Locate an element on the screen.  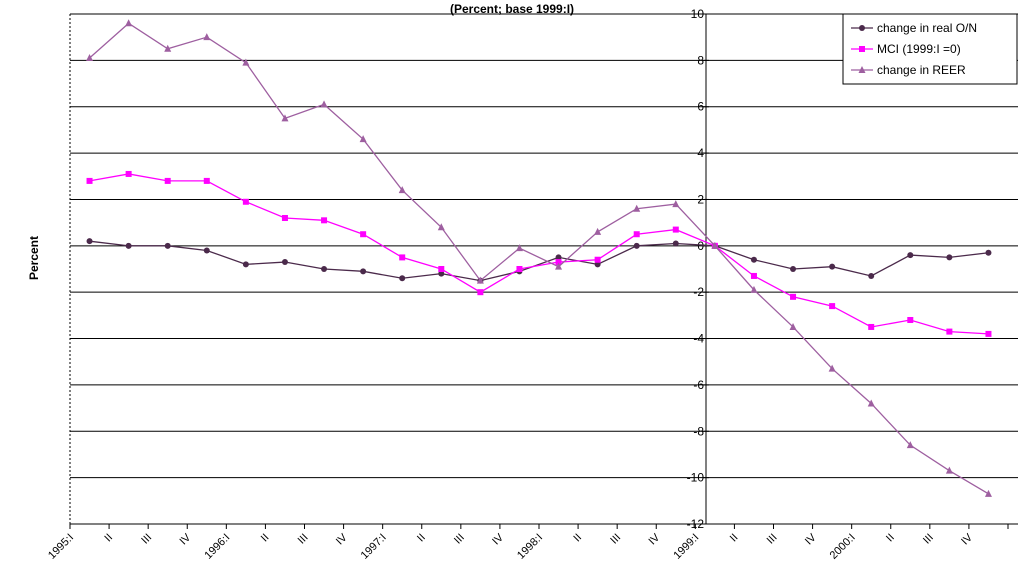
x-tick-label: 1995:I is located at coordinates (61, 547).